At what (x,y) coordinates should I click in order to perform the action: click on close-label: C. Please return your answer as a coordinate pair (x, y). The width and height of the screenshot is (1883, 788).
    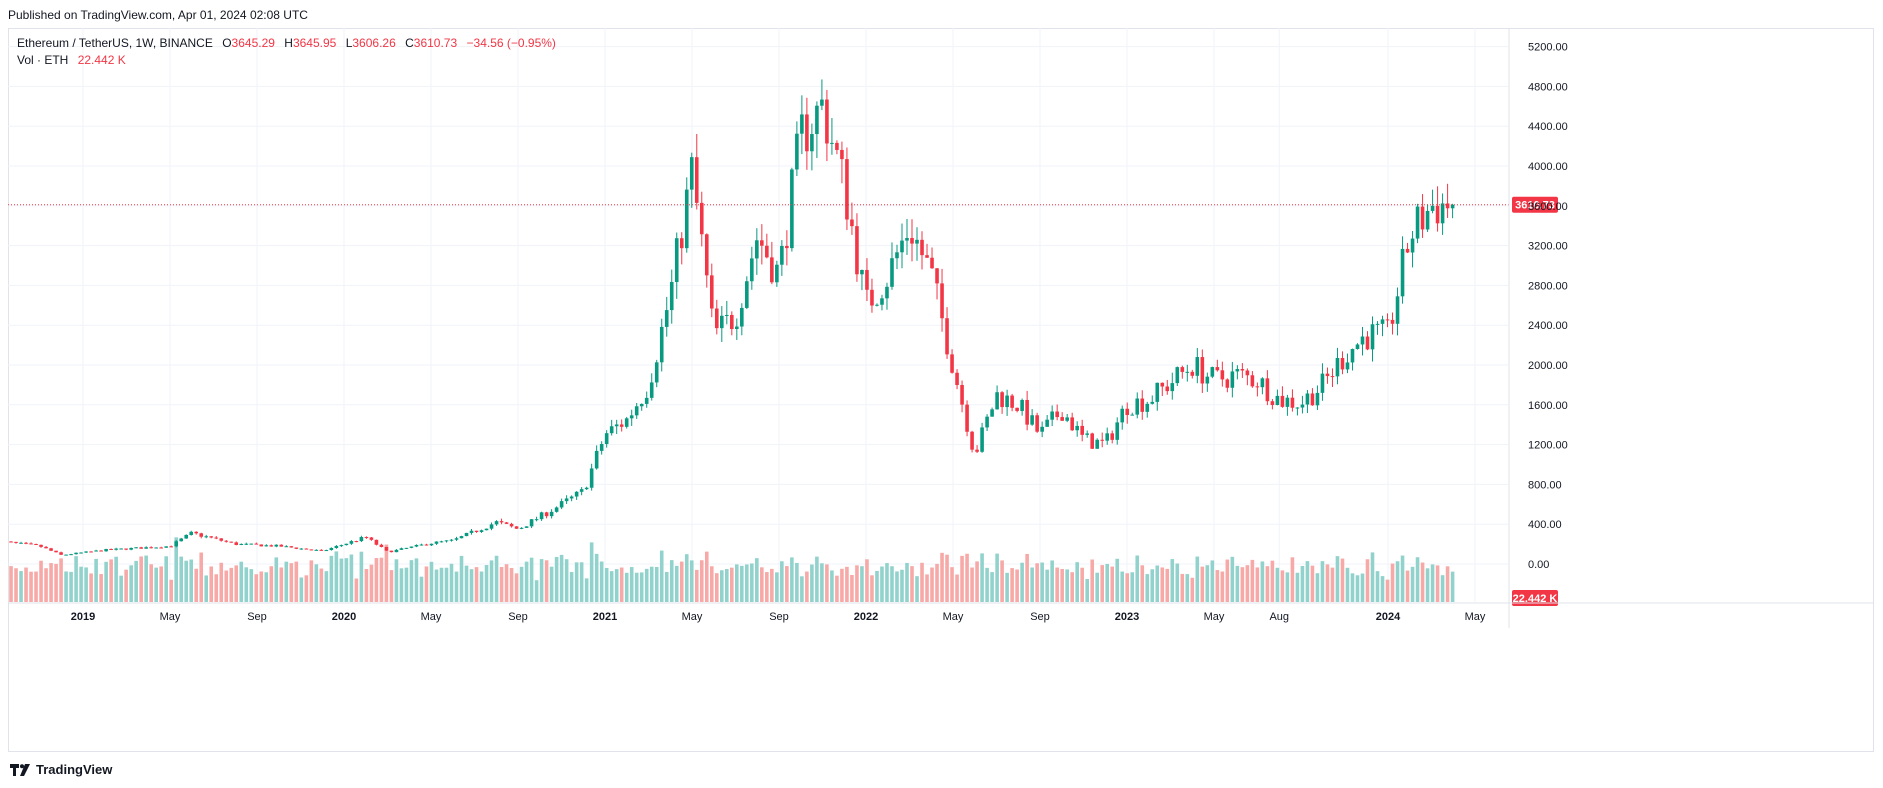
    Looking at the image, I should click on (409, 43).